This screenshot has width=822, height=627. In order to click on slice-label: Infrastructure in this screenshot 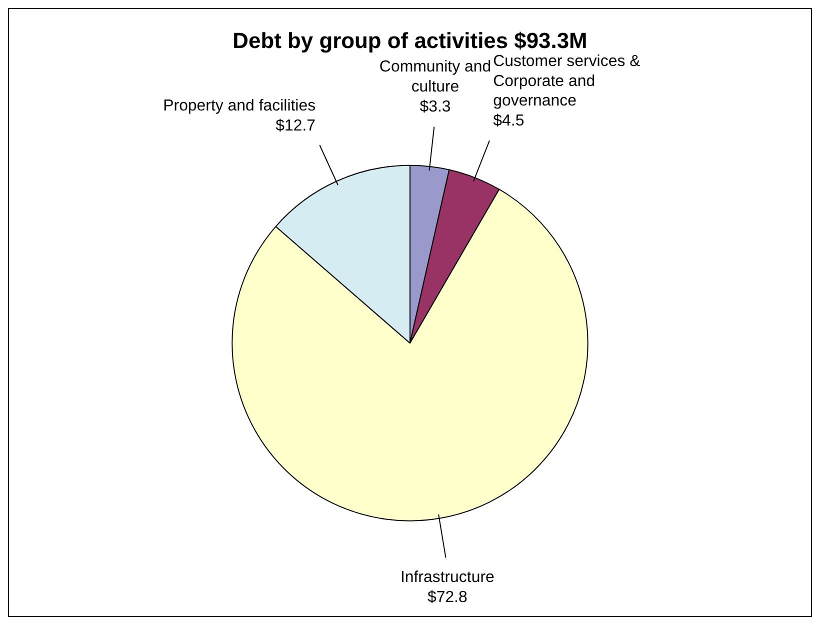, I will do `click(447, 577)`.